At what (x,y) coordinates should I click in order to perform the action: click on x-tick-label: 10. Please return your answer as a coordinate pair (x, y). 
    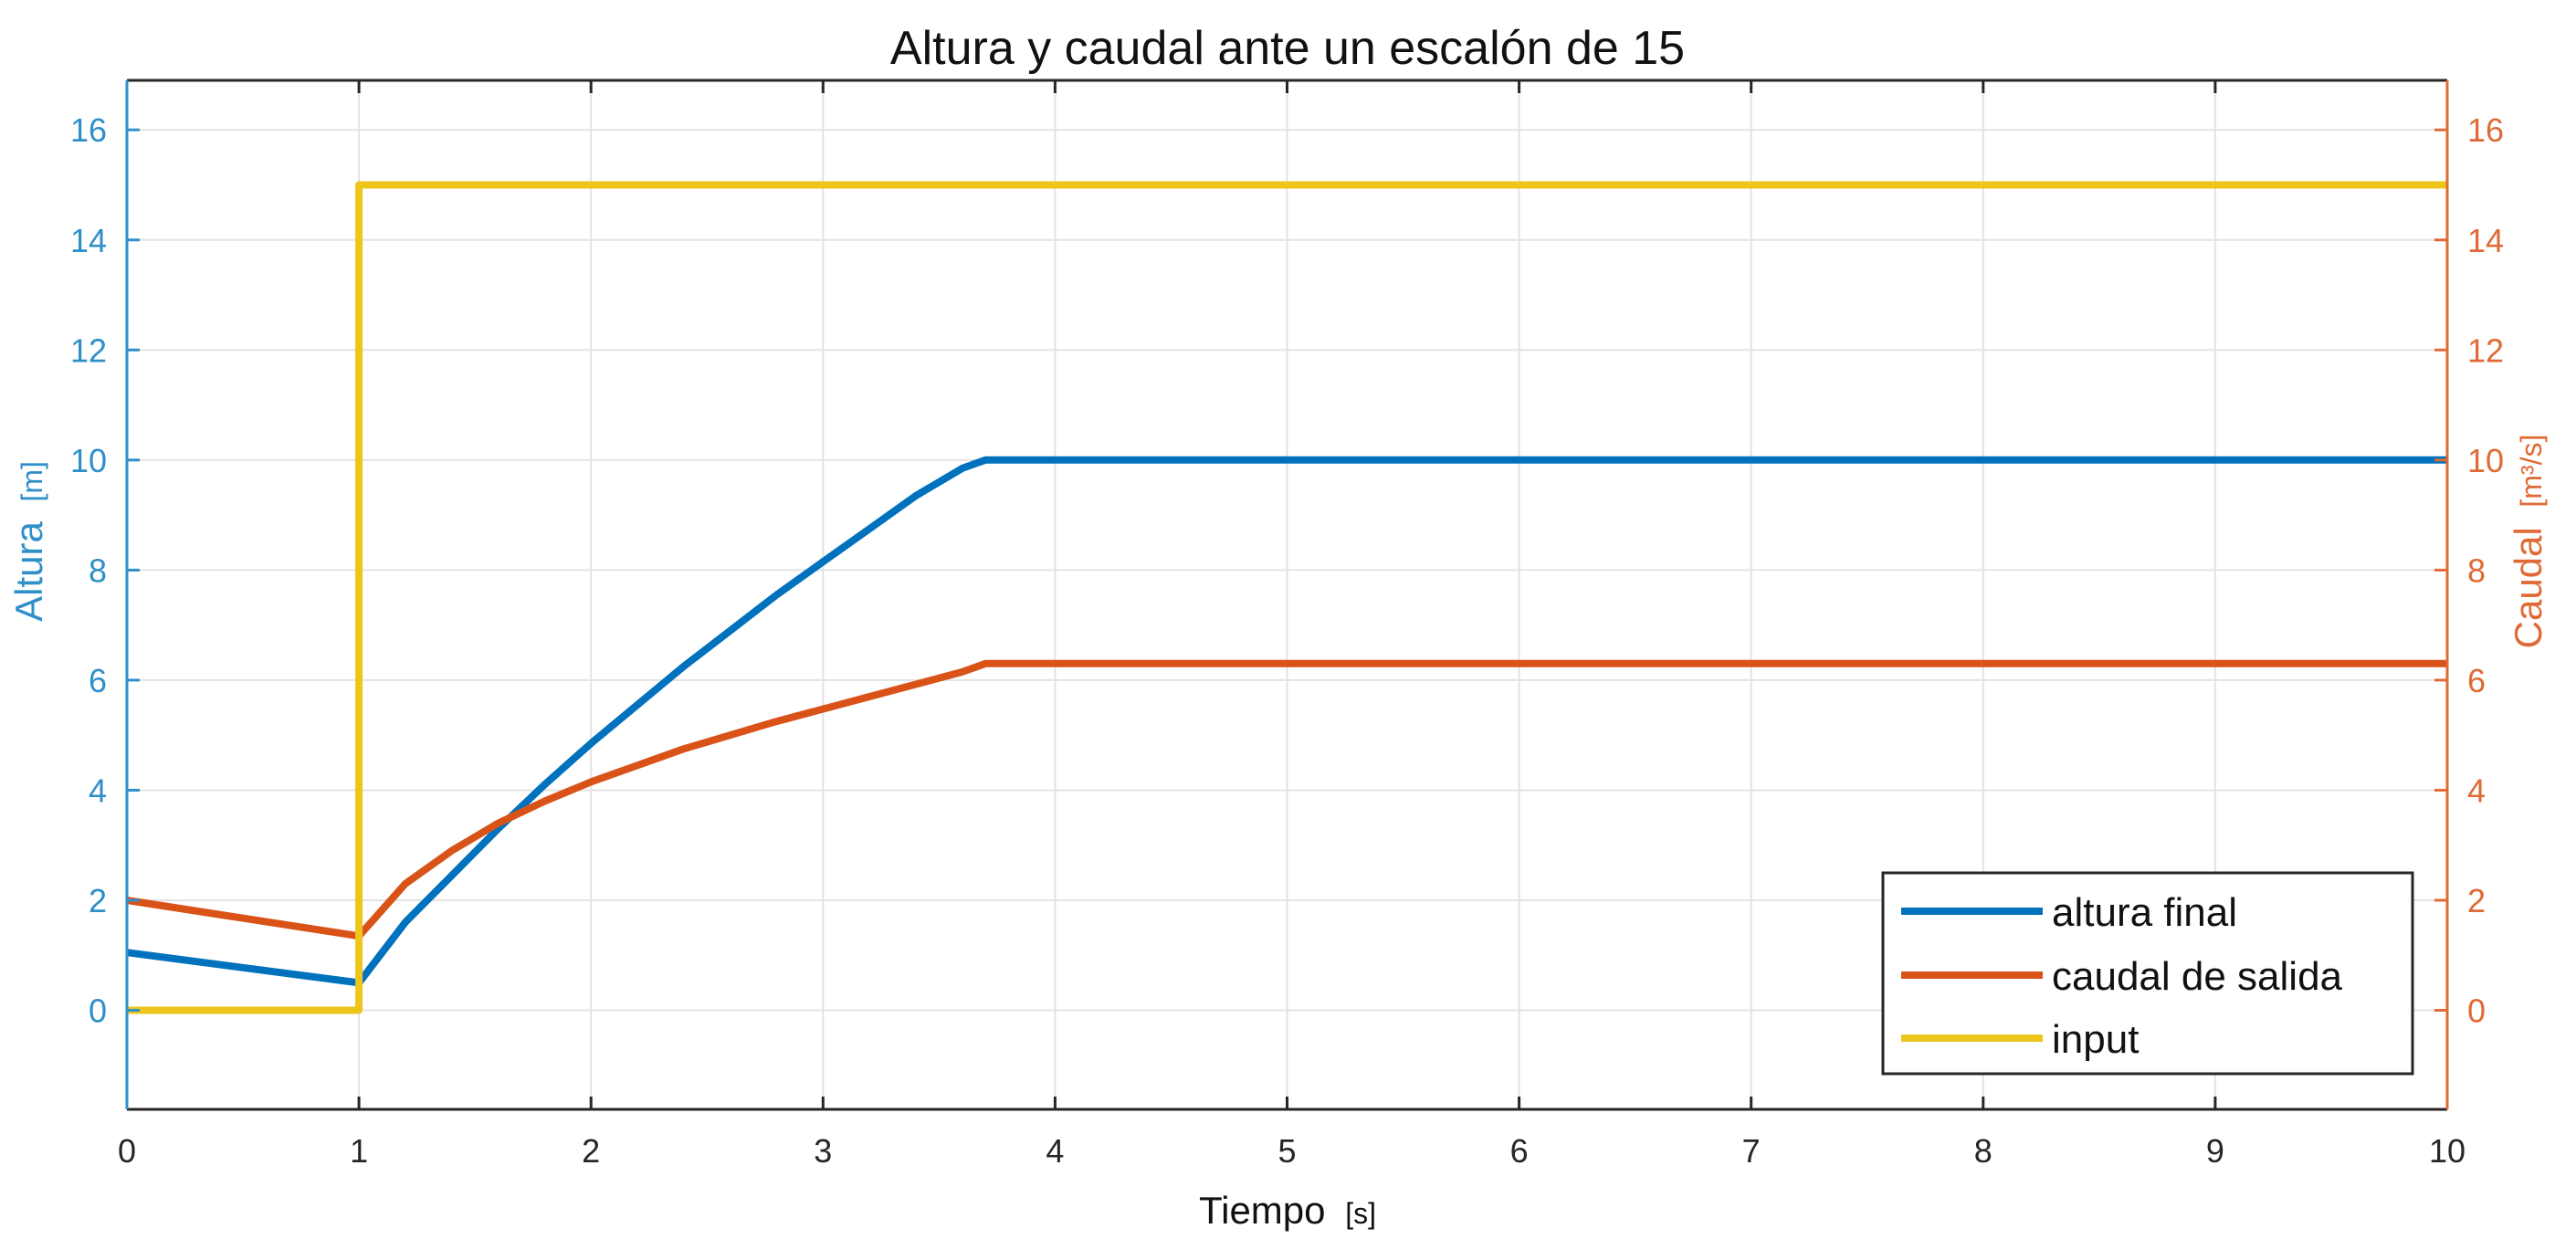
    Looking at the image, I should click on (2447, 1151).